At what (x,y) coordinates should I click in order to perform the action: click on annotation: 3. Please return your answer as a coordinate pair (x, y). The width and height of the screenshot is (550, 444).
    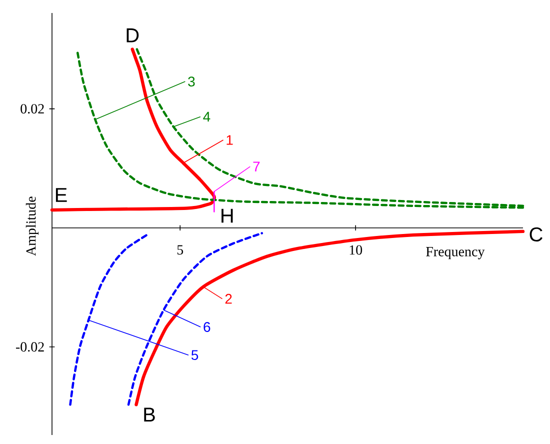
    Looking at the image, I should click on (191, 81).